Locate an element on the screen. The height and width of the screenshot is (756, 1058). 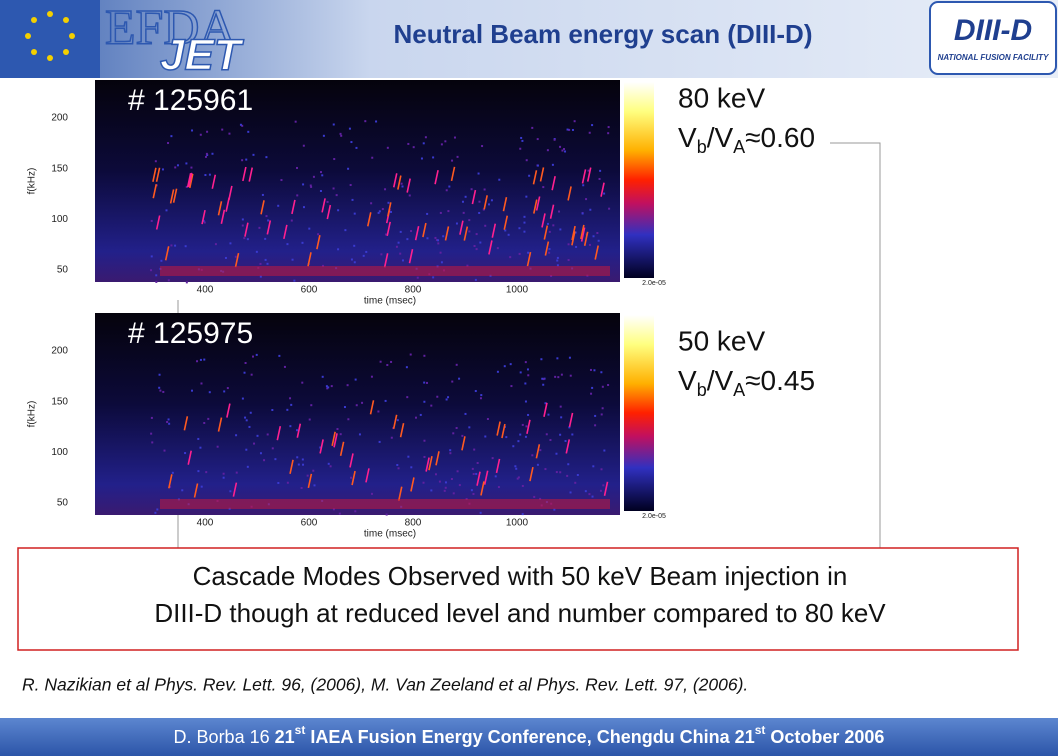
footer-band is located at coordinates (529, 737).